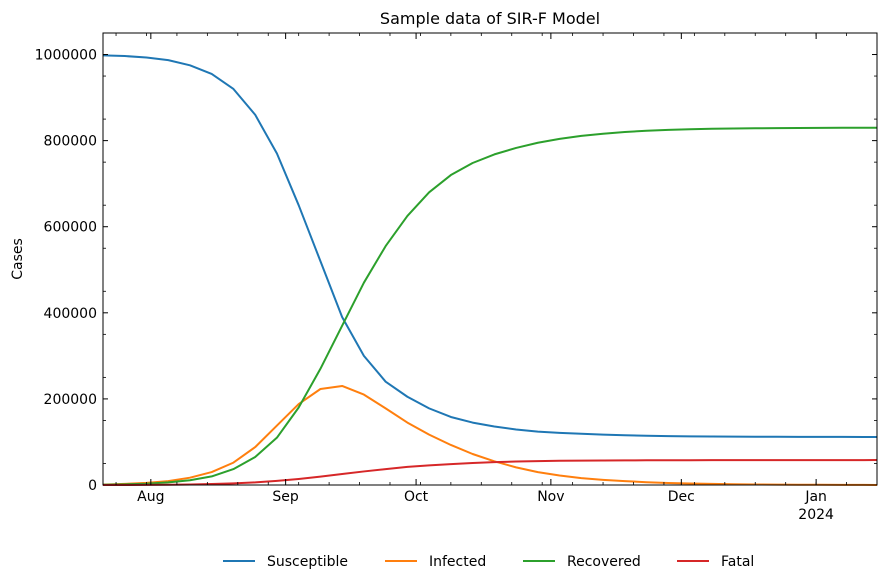  What do you see at coordinates (70, 142) in the screenshot?
I see `y-tick-label: 800000` at bounding box center [70, 142].